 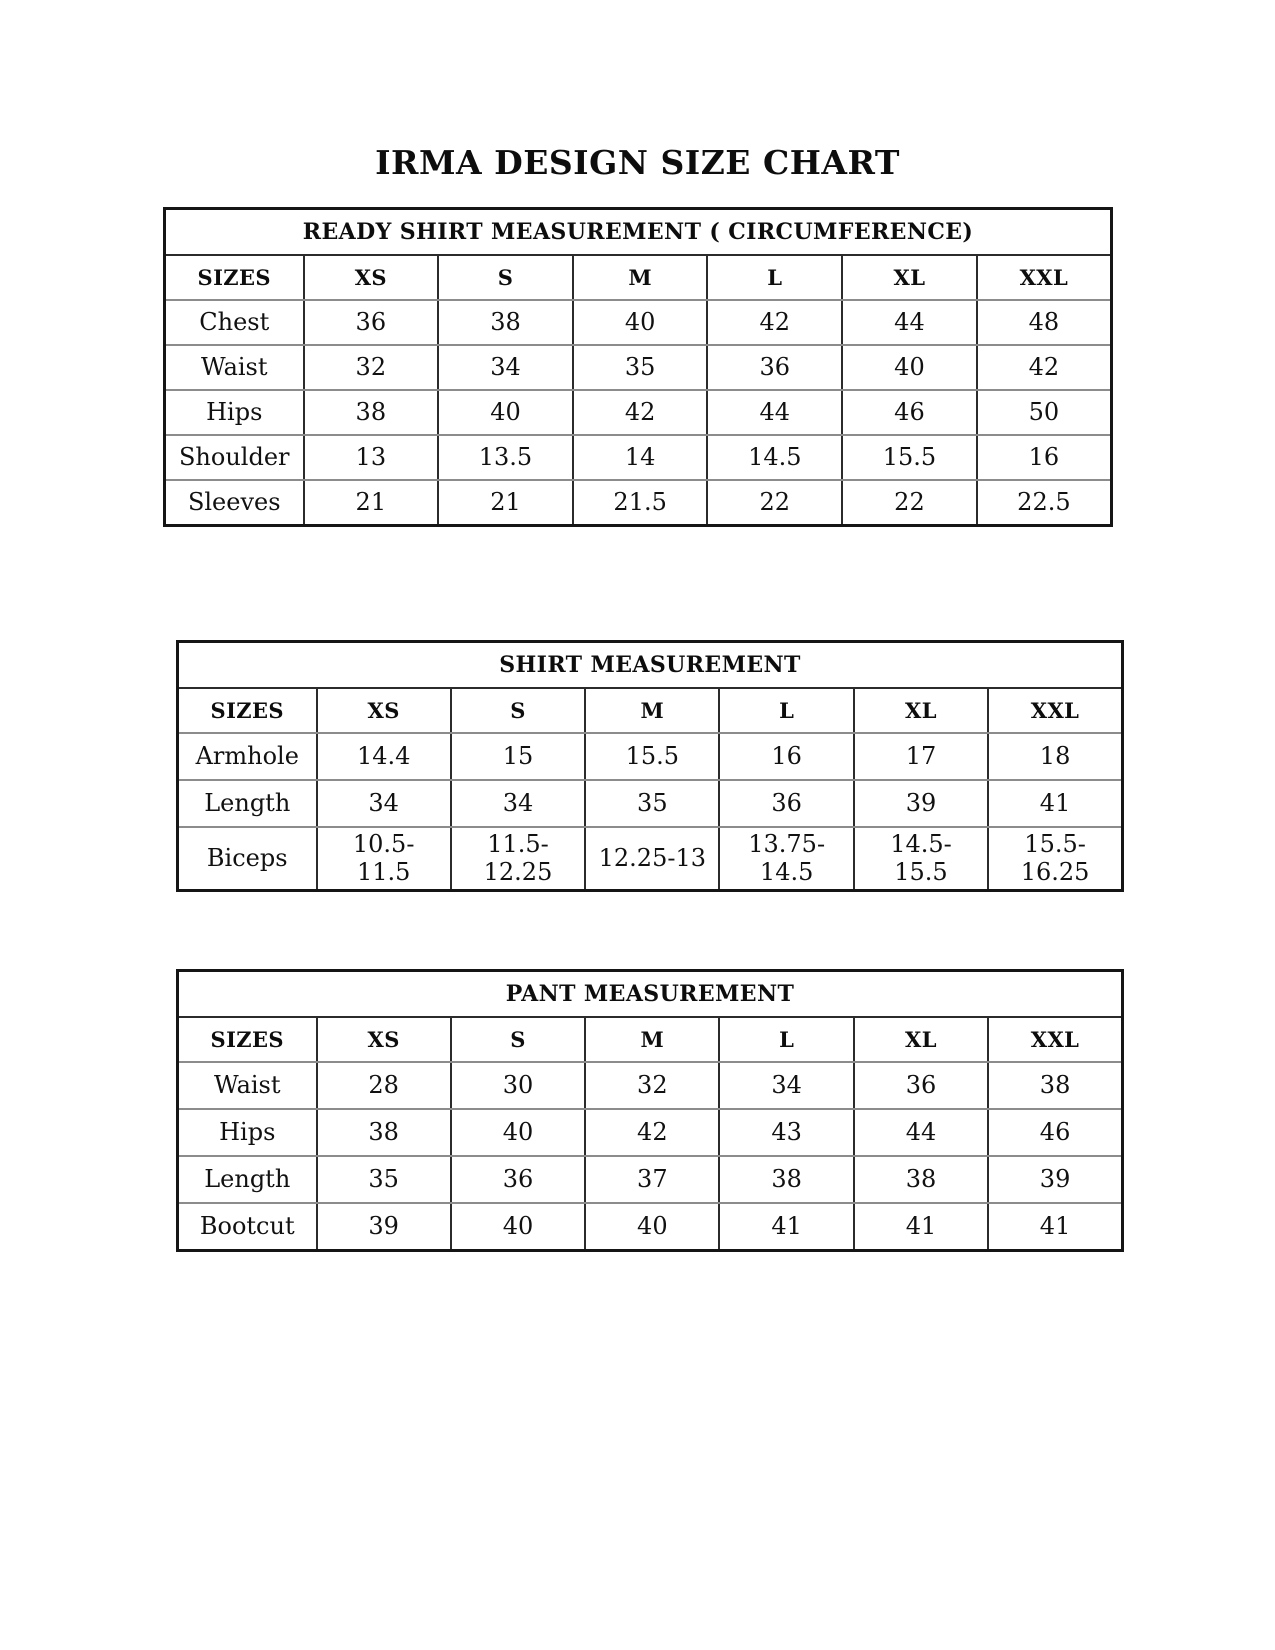 What do you see at coordinates (1055, 756) in the screenshot?
I see `cell: 18` at bounding box center [1055, 756].